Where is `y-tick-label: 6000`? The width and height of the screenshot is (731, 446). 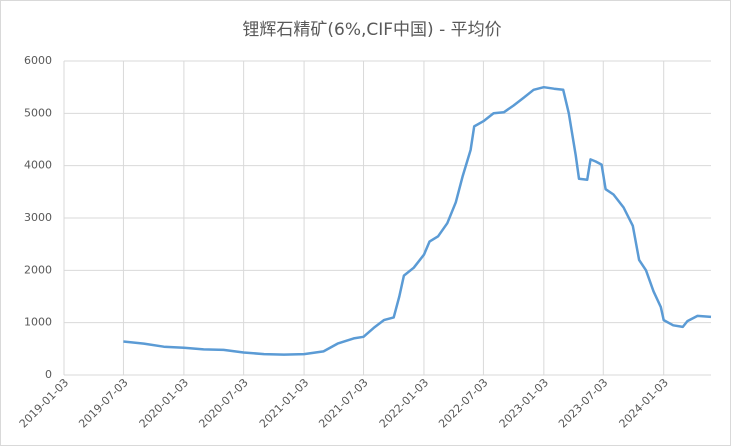
y-tick-label: 6000 is located at coordinates (38, 60).